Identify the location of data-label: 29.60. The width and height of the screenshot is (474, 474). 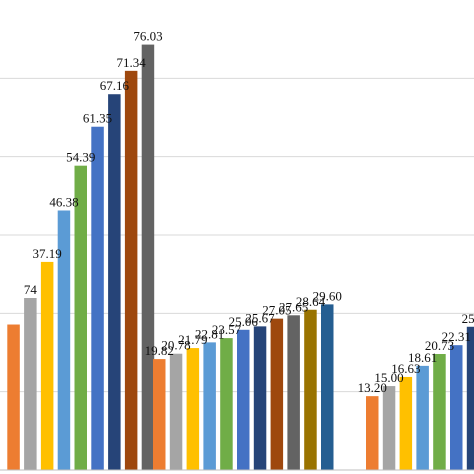
(327, 295).